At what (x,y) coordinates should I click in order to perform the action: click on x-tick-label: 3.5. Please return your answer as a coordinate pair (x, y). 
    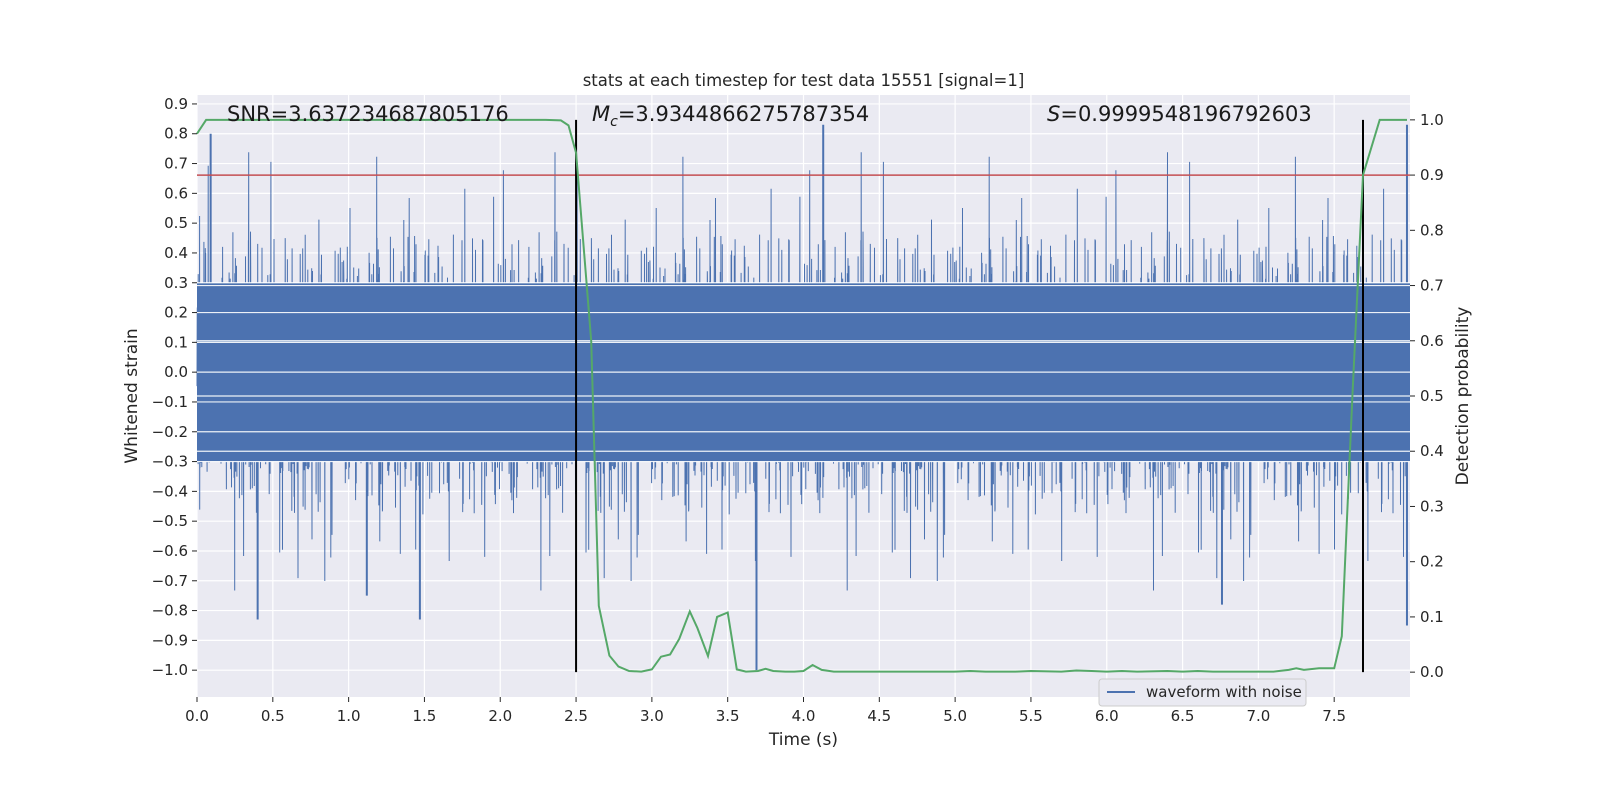
    Looking at the image, I should click on (728, 716).